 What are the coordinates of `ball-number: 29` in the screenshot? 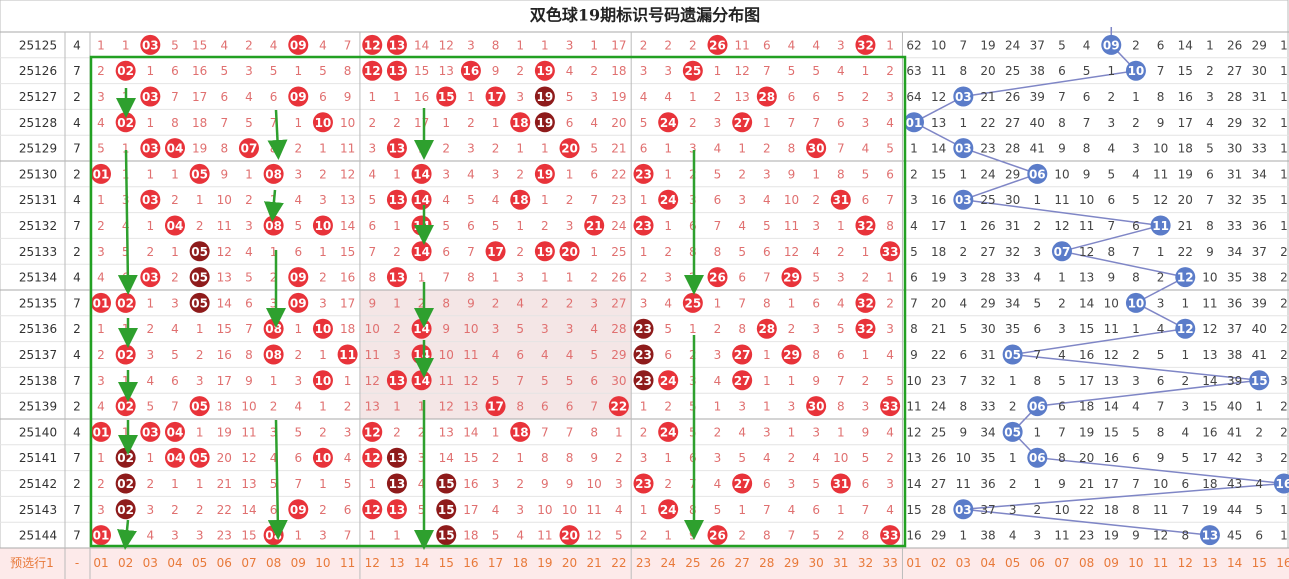 It's located at (791, 278).